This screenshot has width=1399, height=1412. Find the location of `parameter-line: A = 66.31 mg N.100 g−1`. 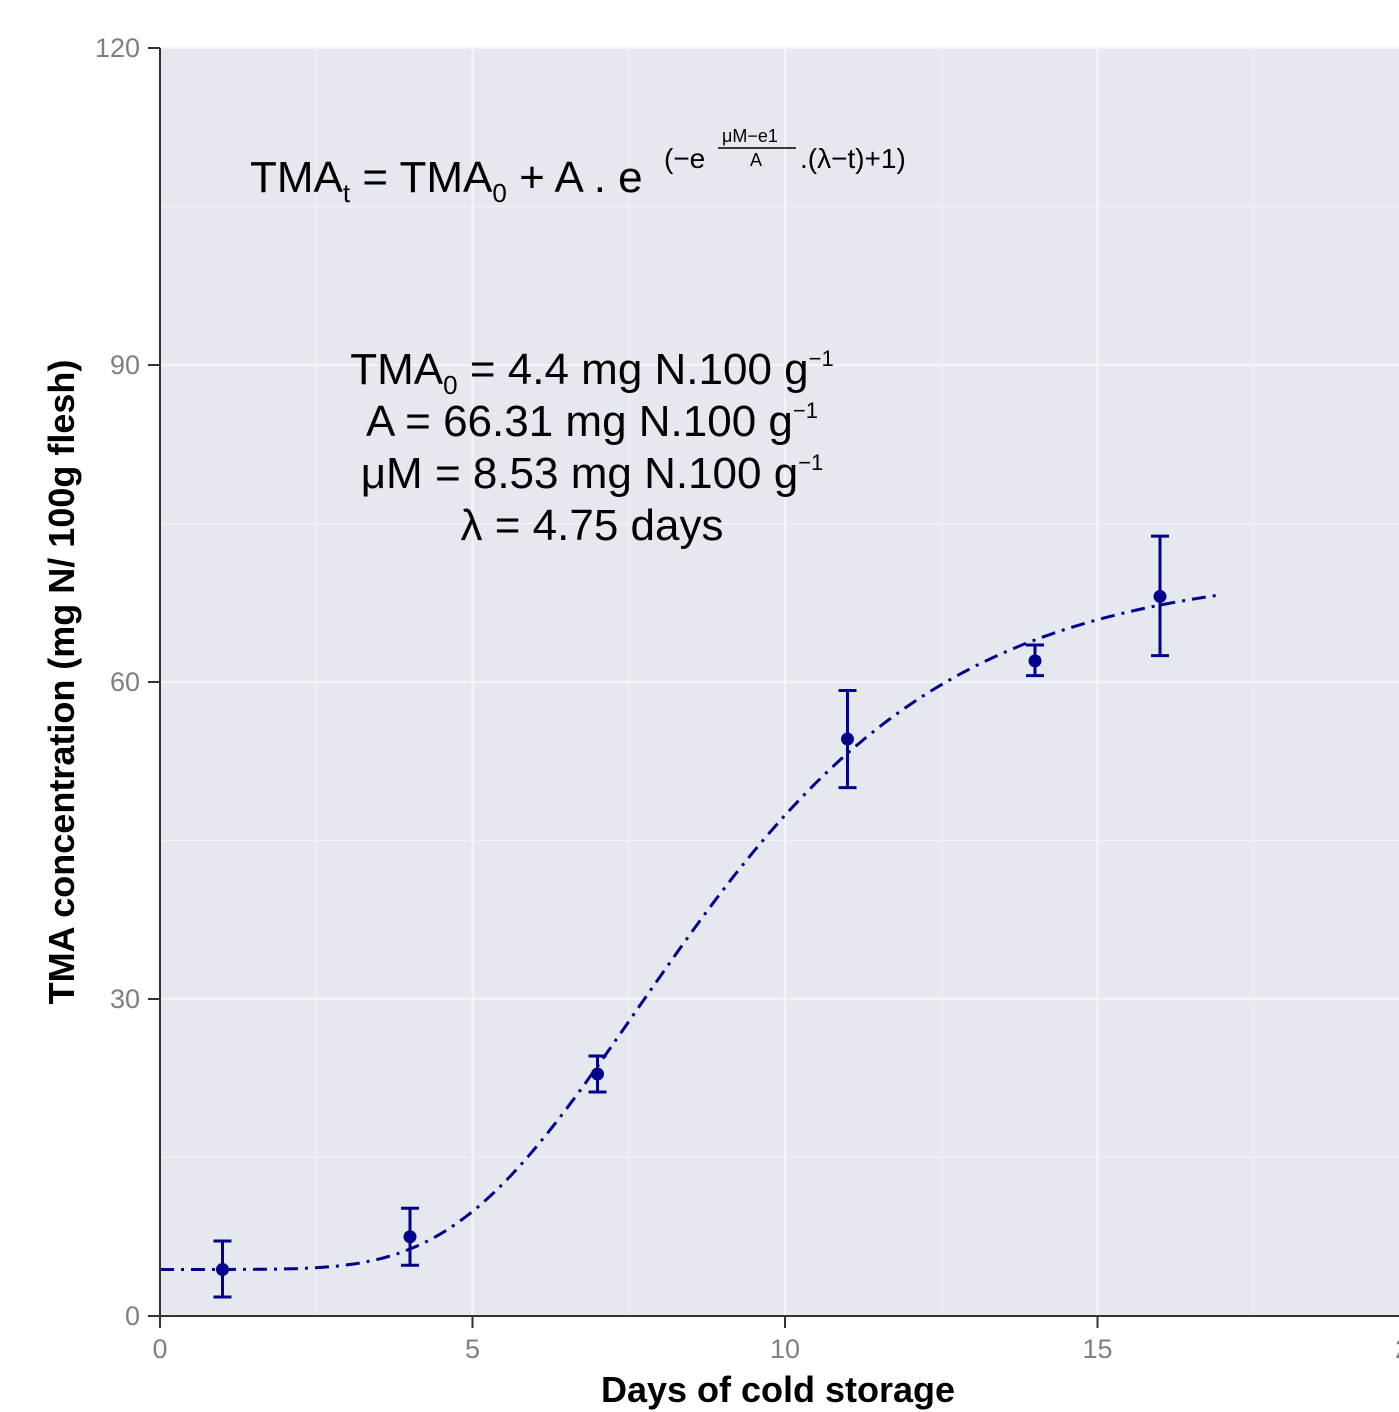

parameter-line: A = 66.31 mg N.100 g−1 is located at coordinates (592, 421).